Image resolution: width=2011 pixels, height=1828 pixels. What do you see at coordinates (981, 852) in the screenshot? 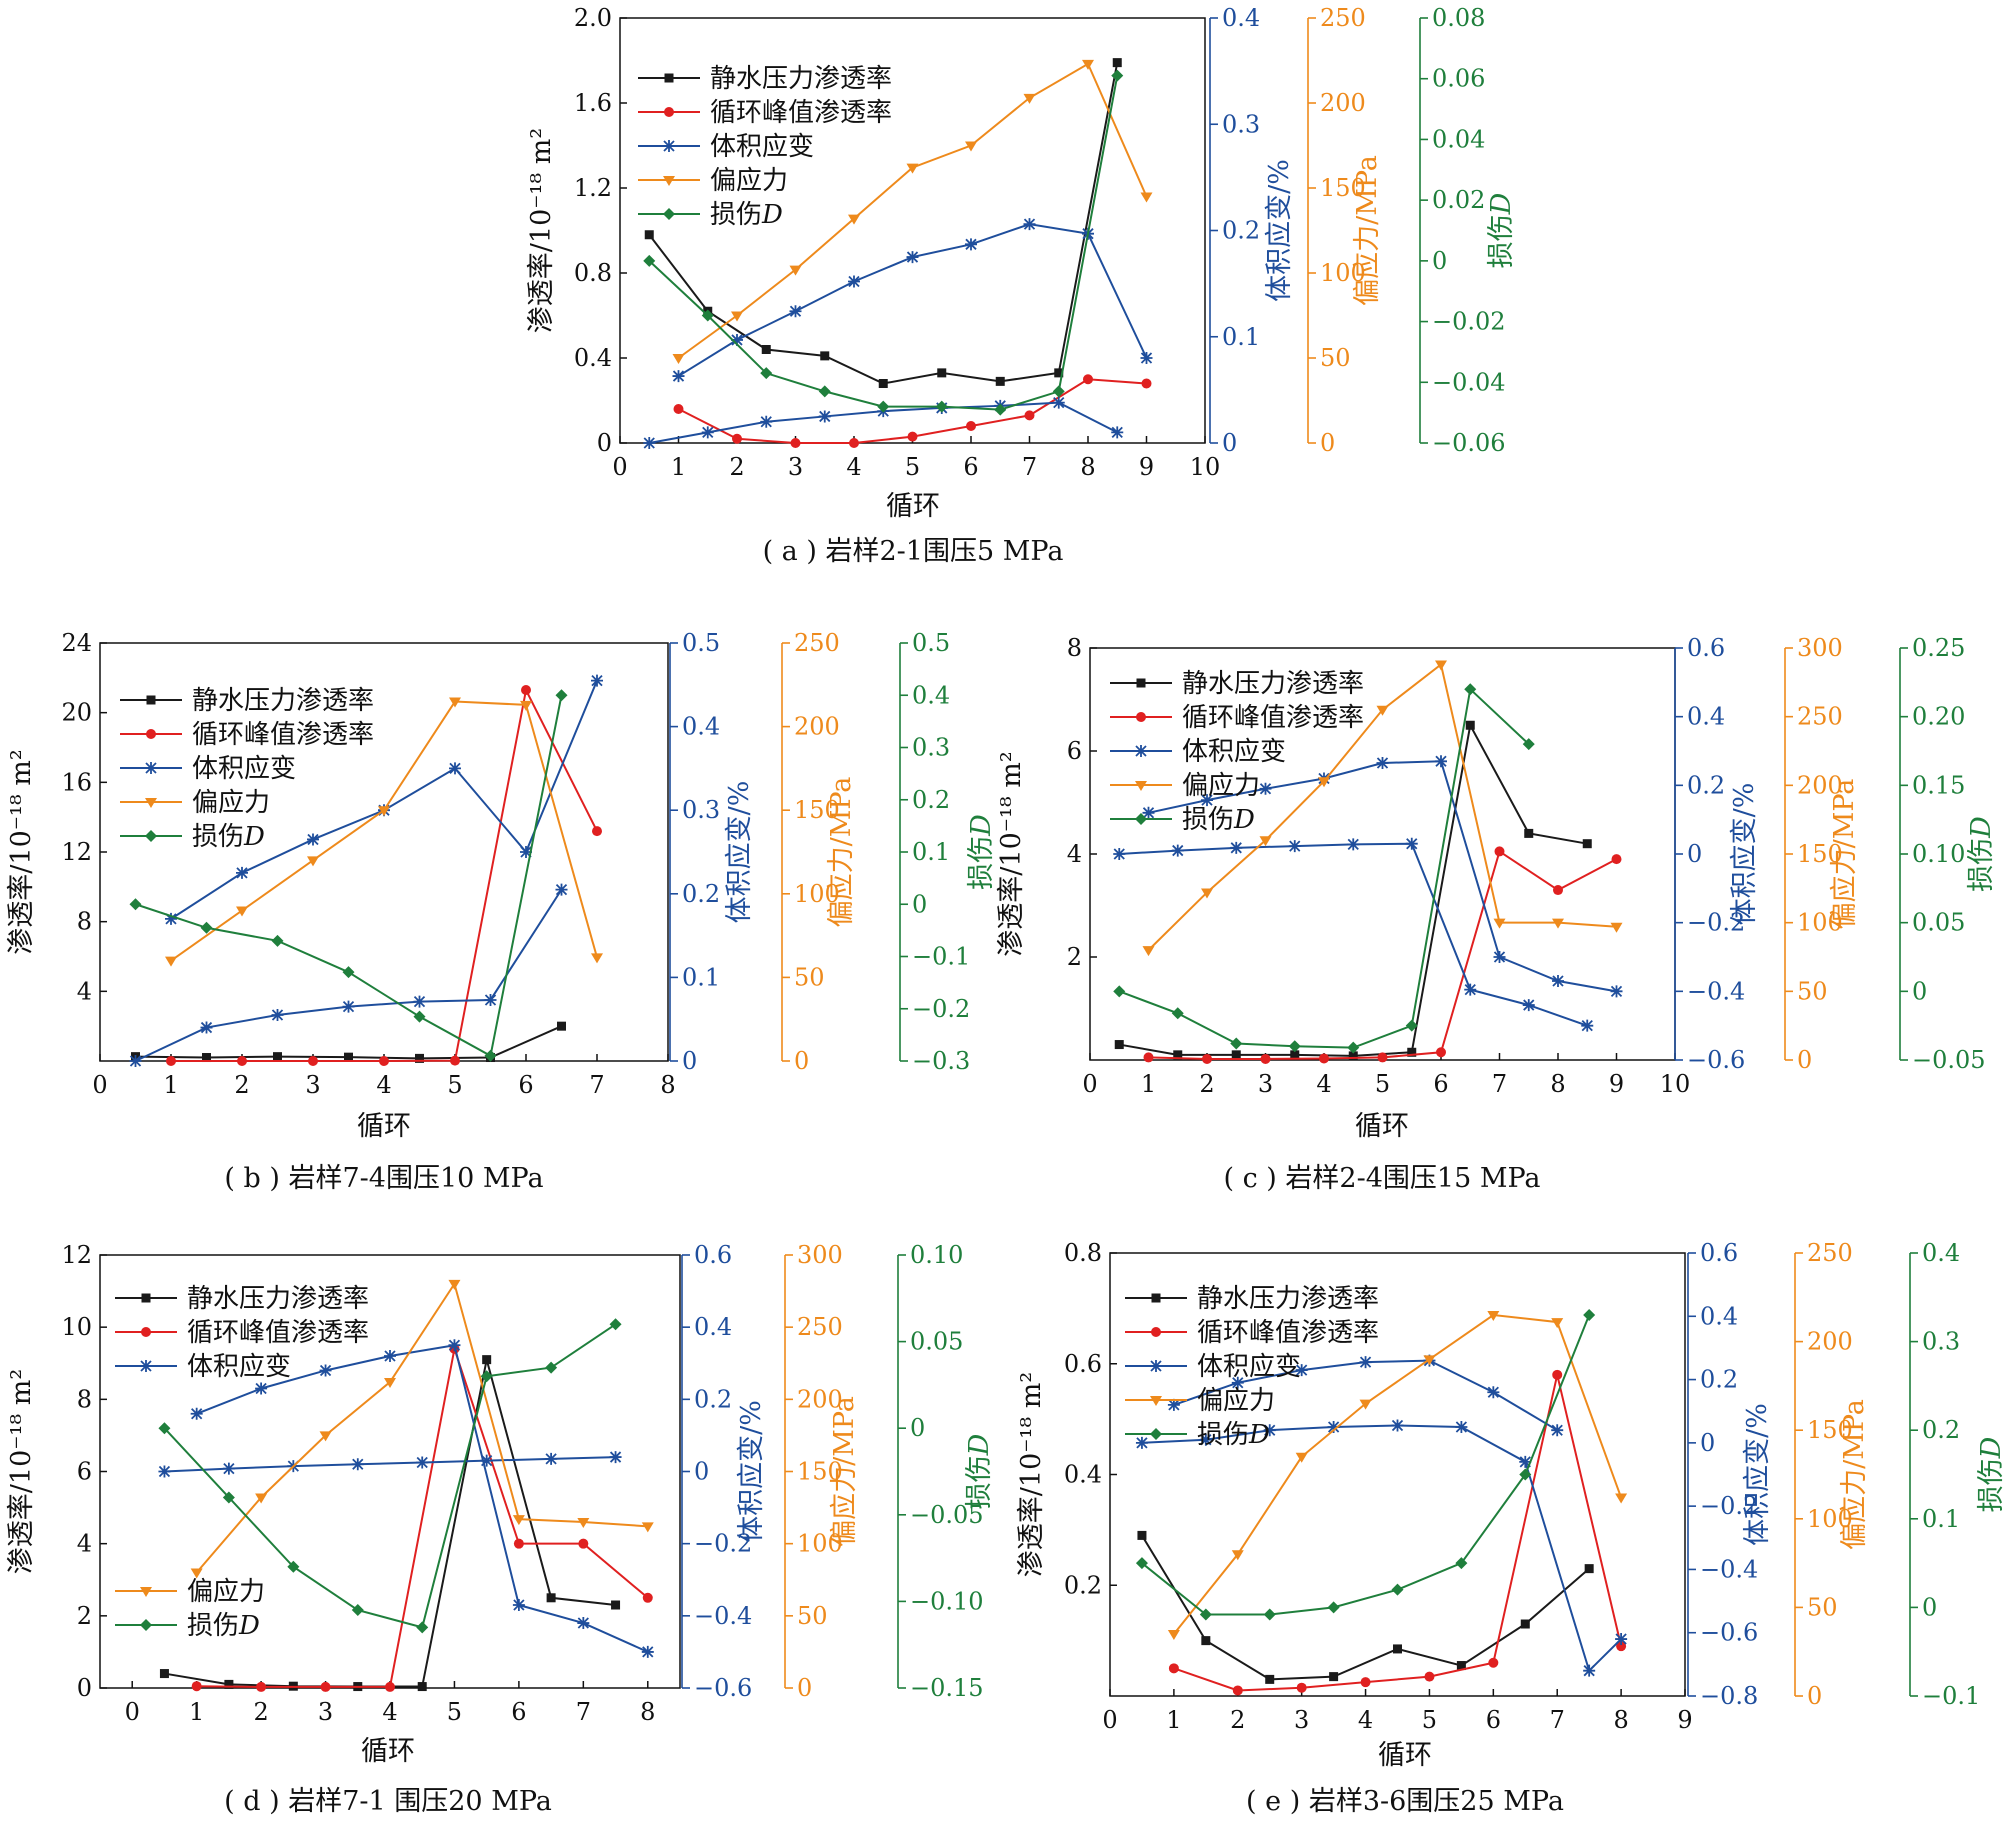
I see `damage-axis-label: 损伤D` at bounding box center [981, 852].